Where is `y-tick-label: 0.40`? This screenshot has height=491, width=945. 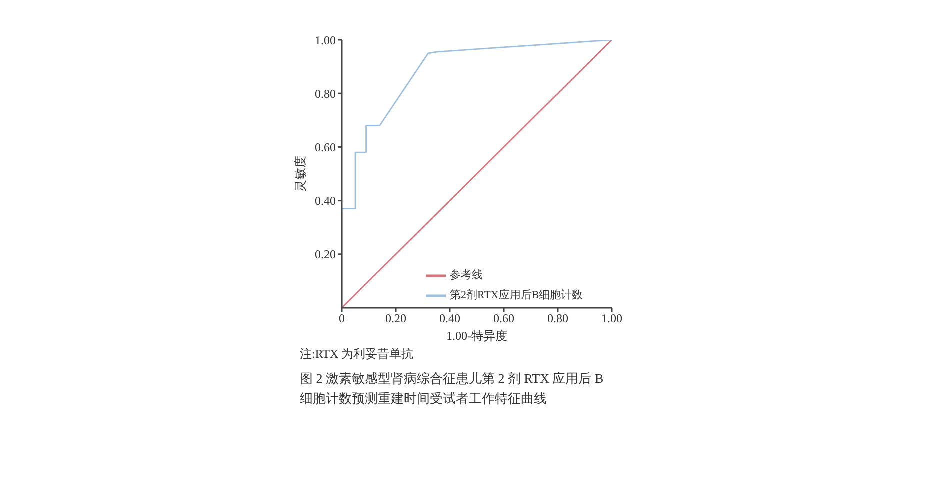 y-tick-label: 0.40 is located at coordinates (325, 201).